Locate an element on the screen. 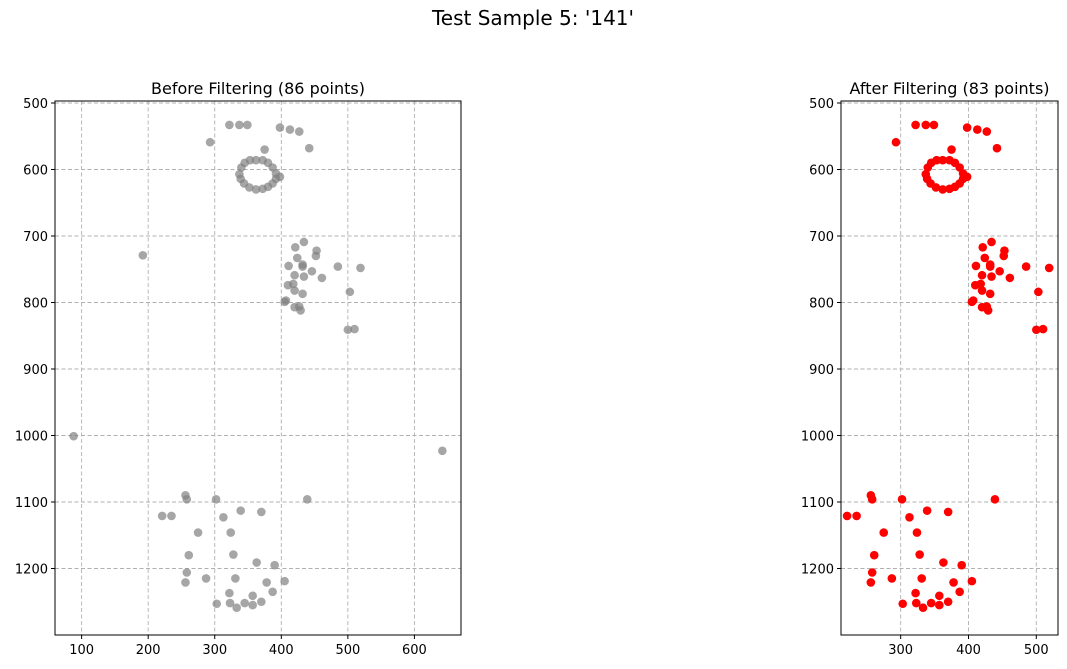  x-tick-label: 100 is located at coordinates (81, 650).